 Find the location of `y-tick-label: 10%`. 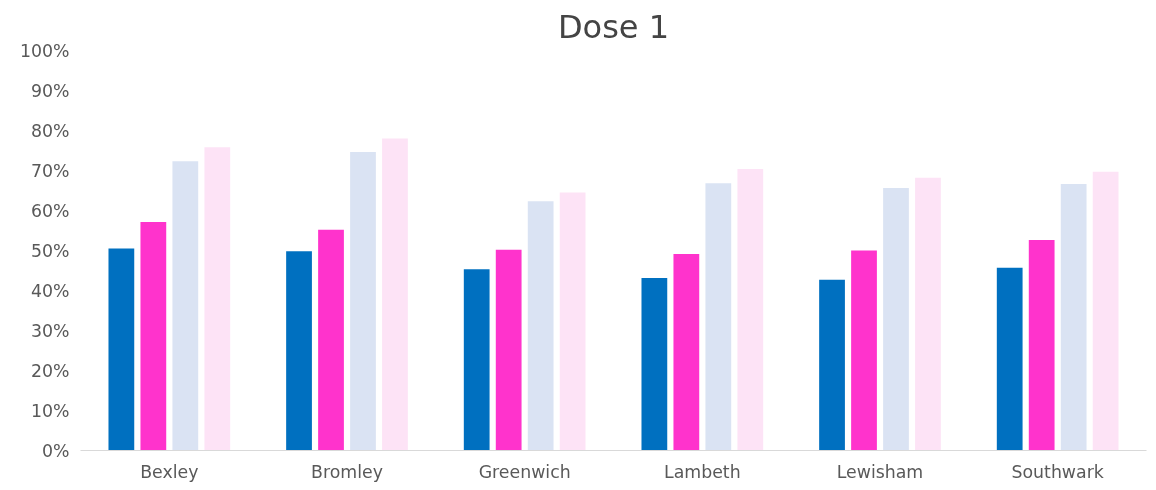

y-tick-label: 10% is located at coordinates (50, 410).